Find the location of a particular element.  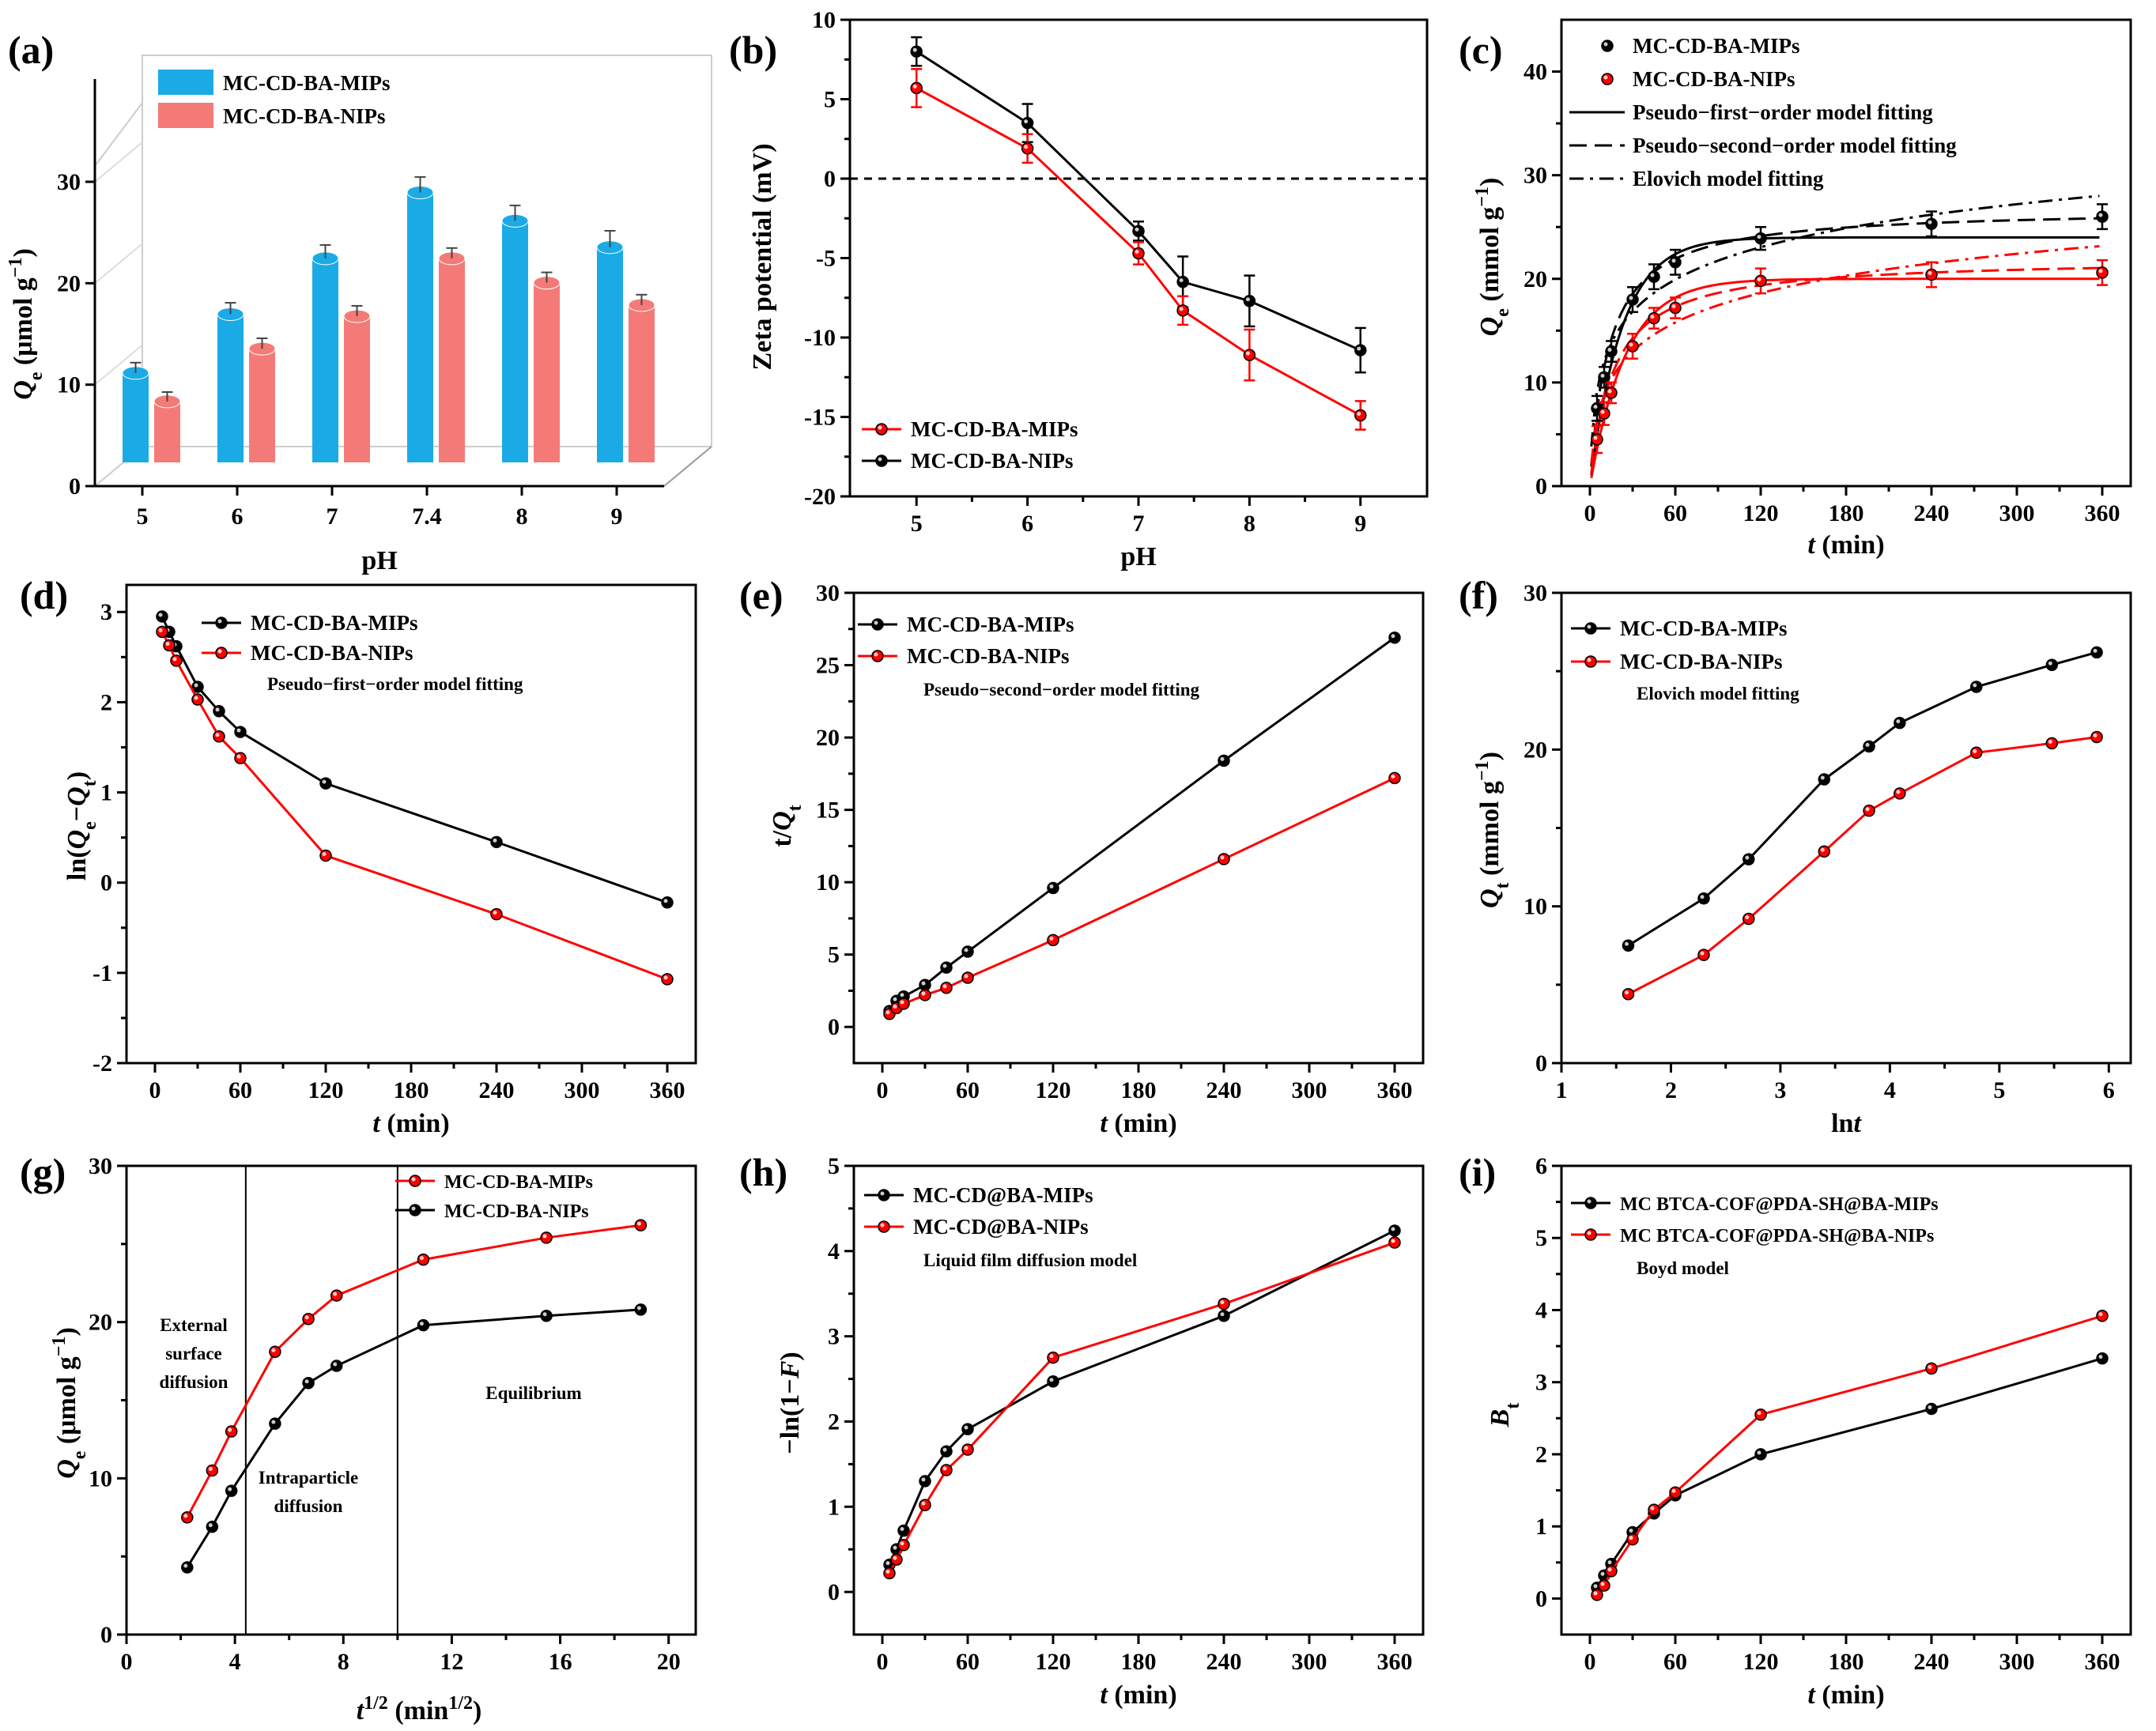

y-axis-label: Zeta potential (mV) is located at coordinates (762, 256).